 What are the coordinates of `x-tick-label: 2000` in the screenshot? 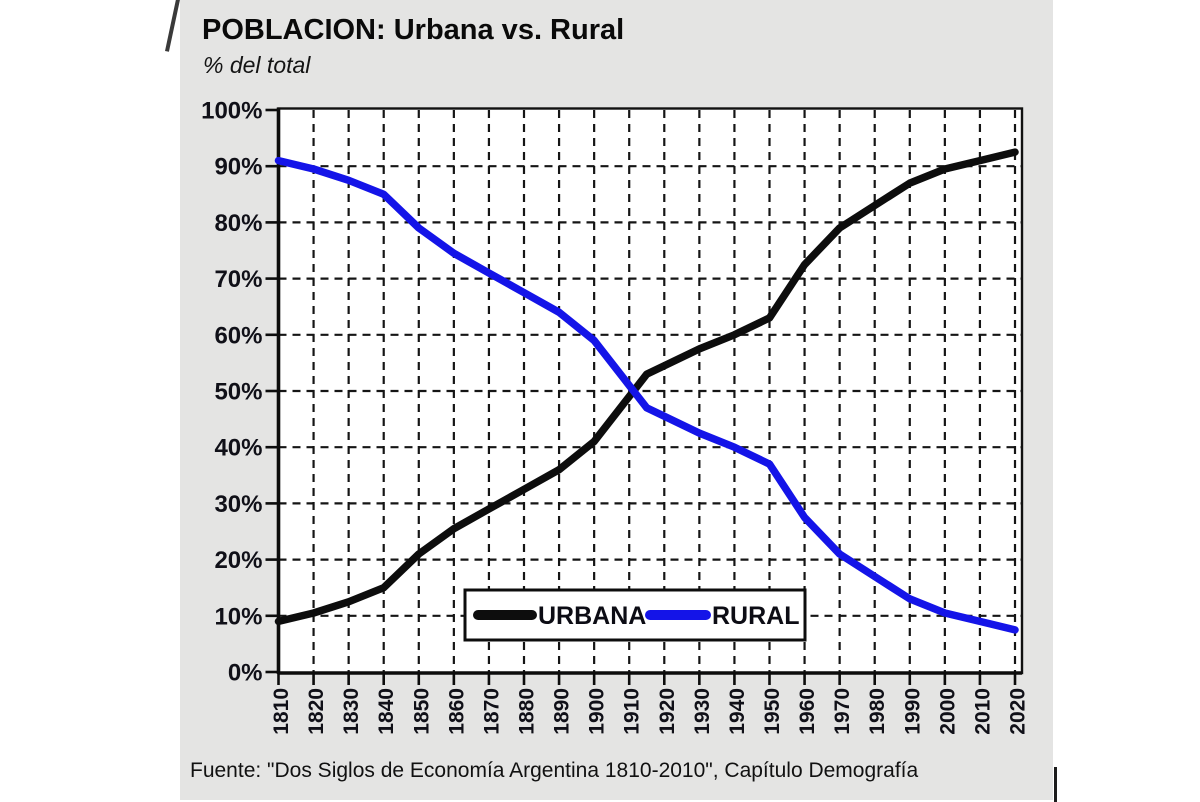 It's located at (947, 711).